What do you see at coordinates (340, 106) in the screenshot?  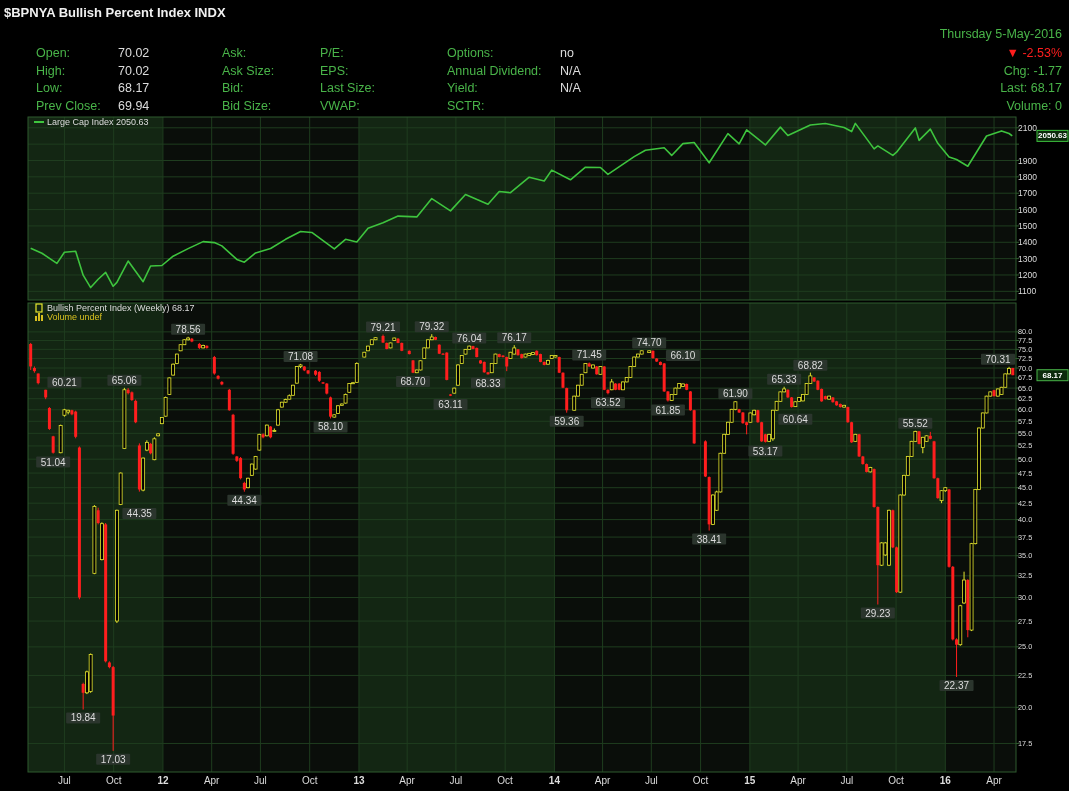 I see `text: VWAP:` at bounding box center [340, 106].